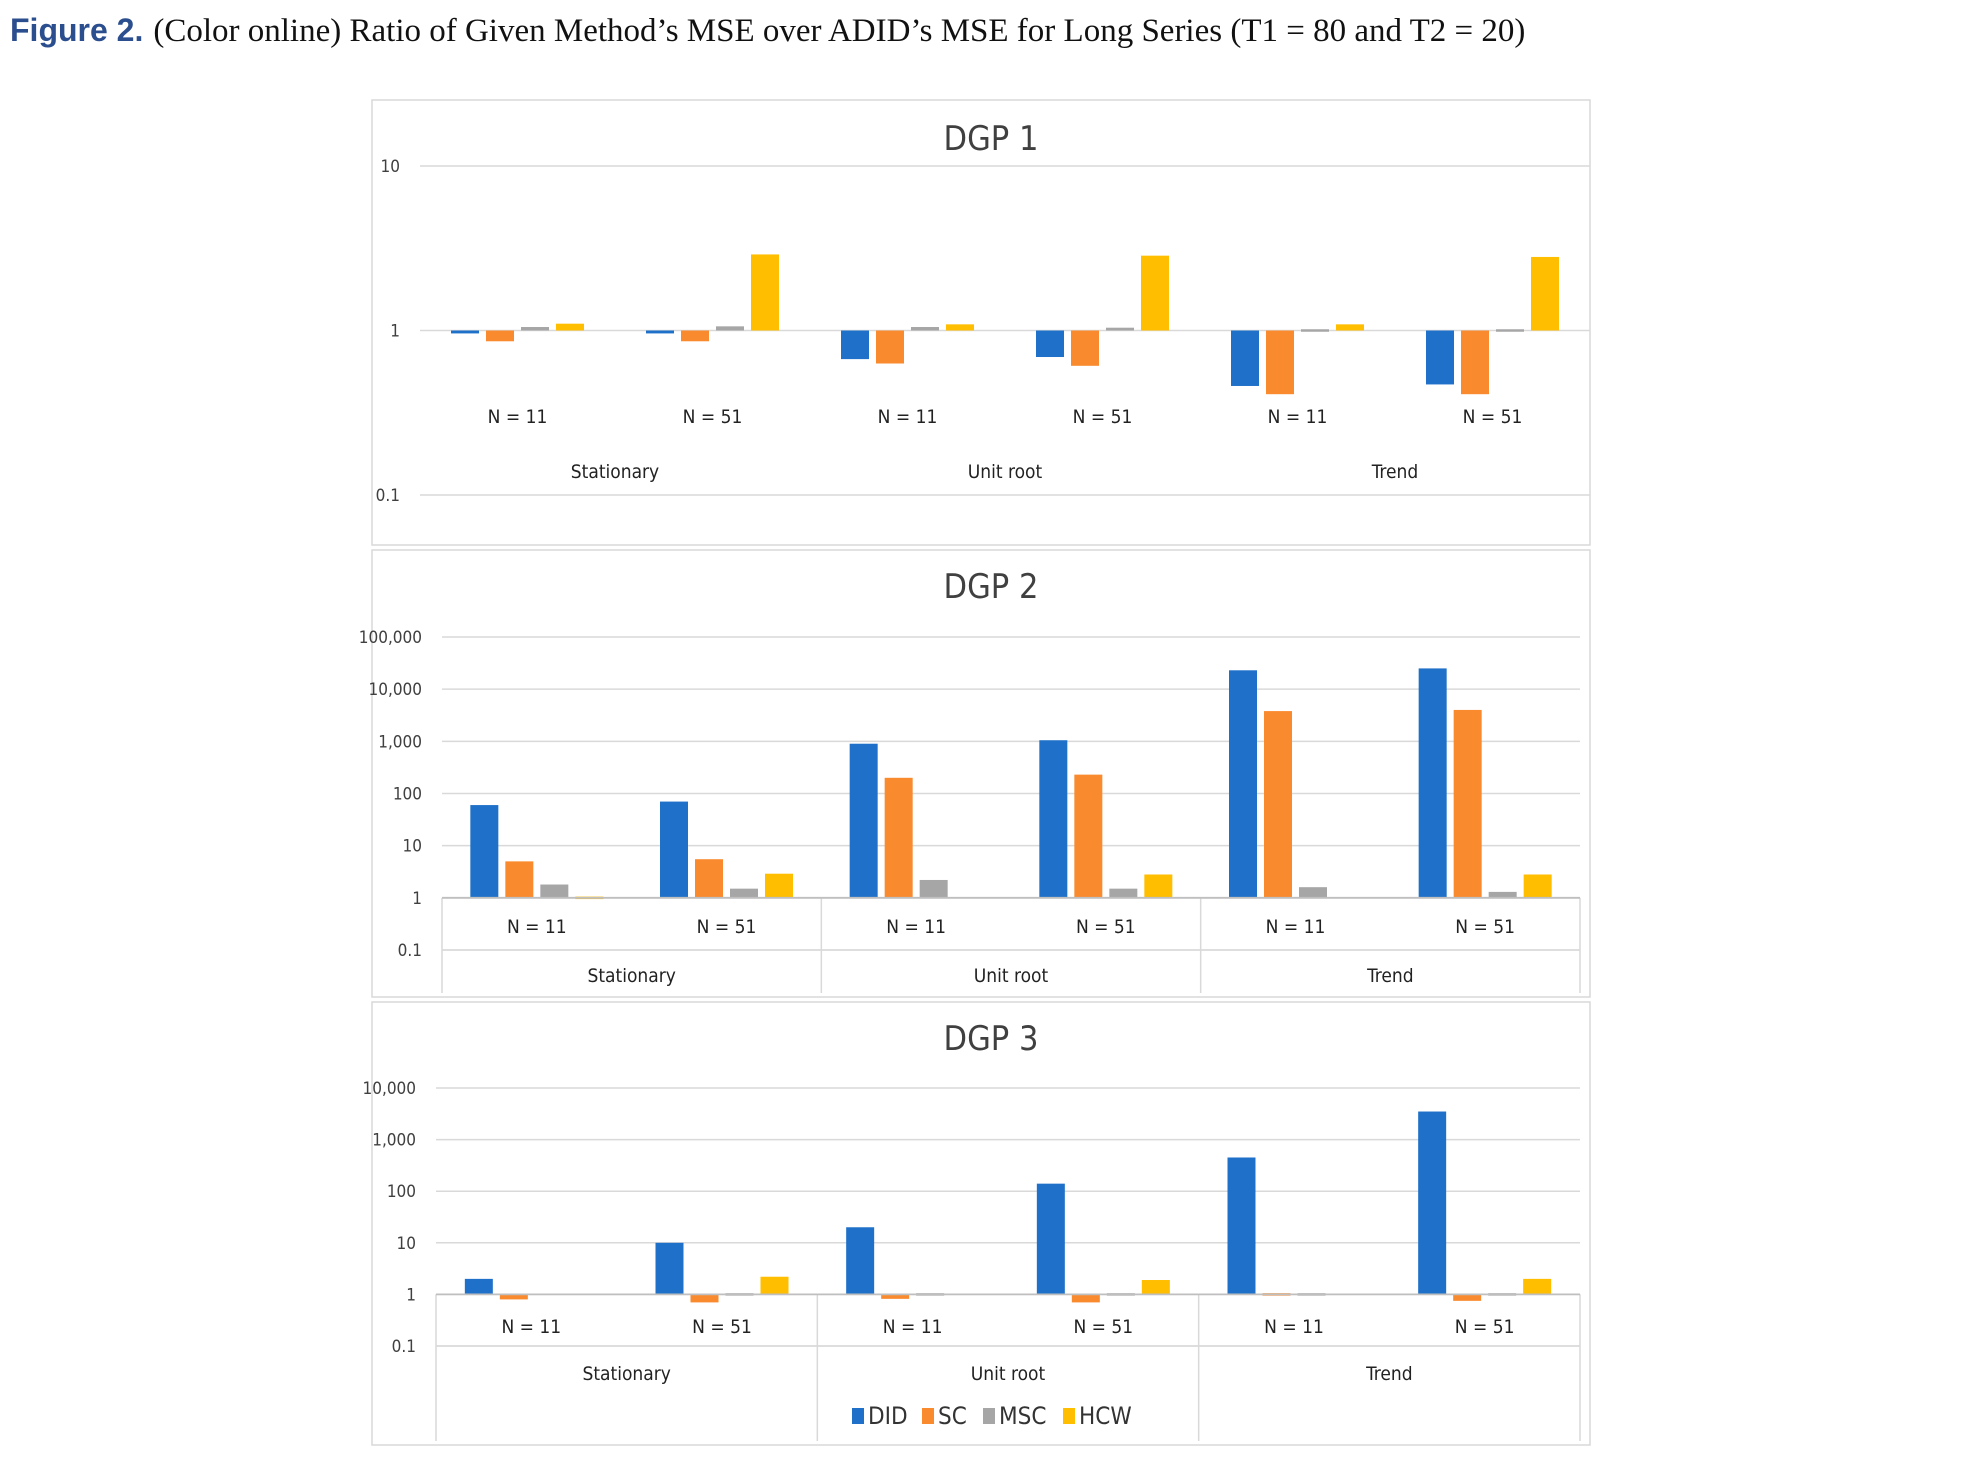  Describe the element at coordinates (1388, 1374) in the screenshot. I see `group-label: Trend` at that location.